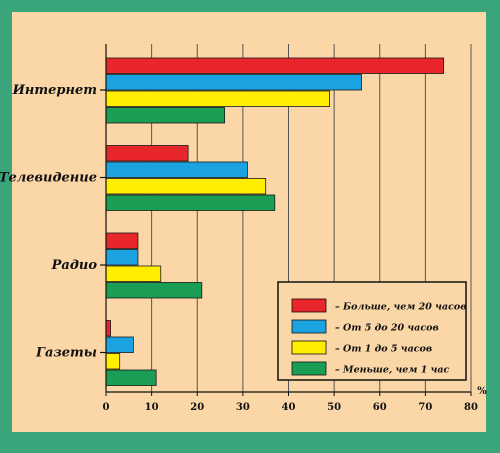 This screenshot has height=453, width=500. What do you see at coordinates (400, 307) in the screenshot?
I see `legend-label-0: – Больше, чем 20 часов` at bounding box center [400, 307].